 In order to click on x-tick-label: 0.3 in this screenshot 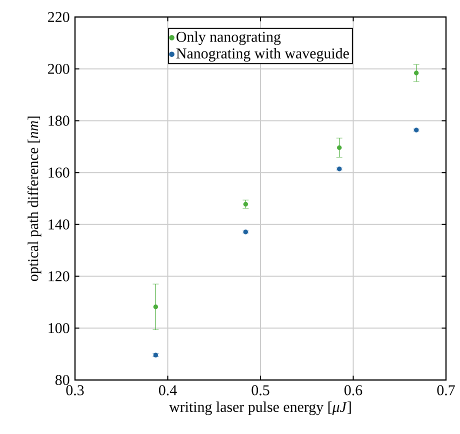, I will do `click(75, 390)`.